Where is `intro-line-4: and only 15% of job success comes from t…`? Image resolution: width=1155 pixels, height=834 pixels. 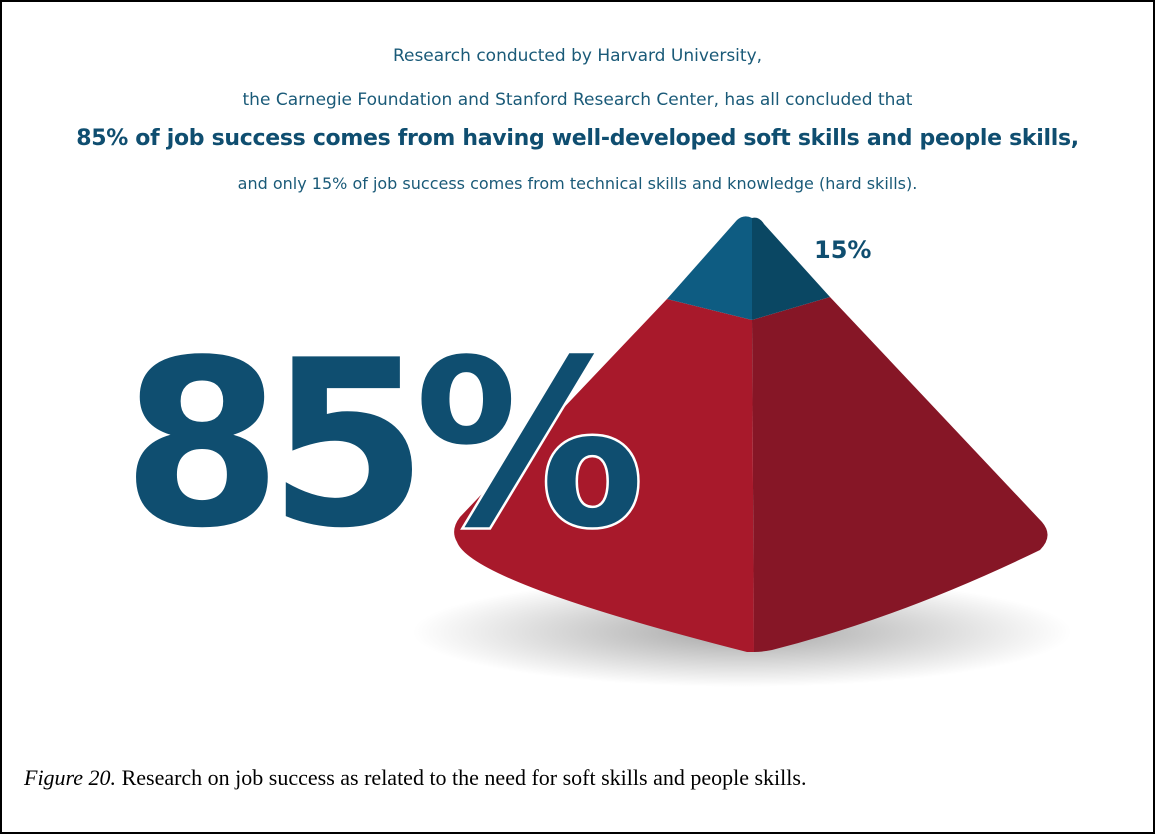
intro-line-4: and only 15% of job success comes from t… is located at coordinates (577, 183).